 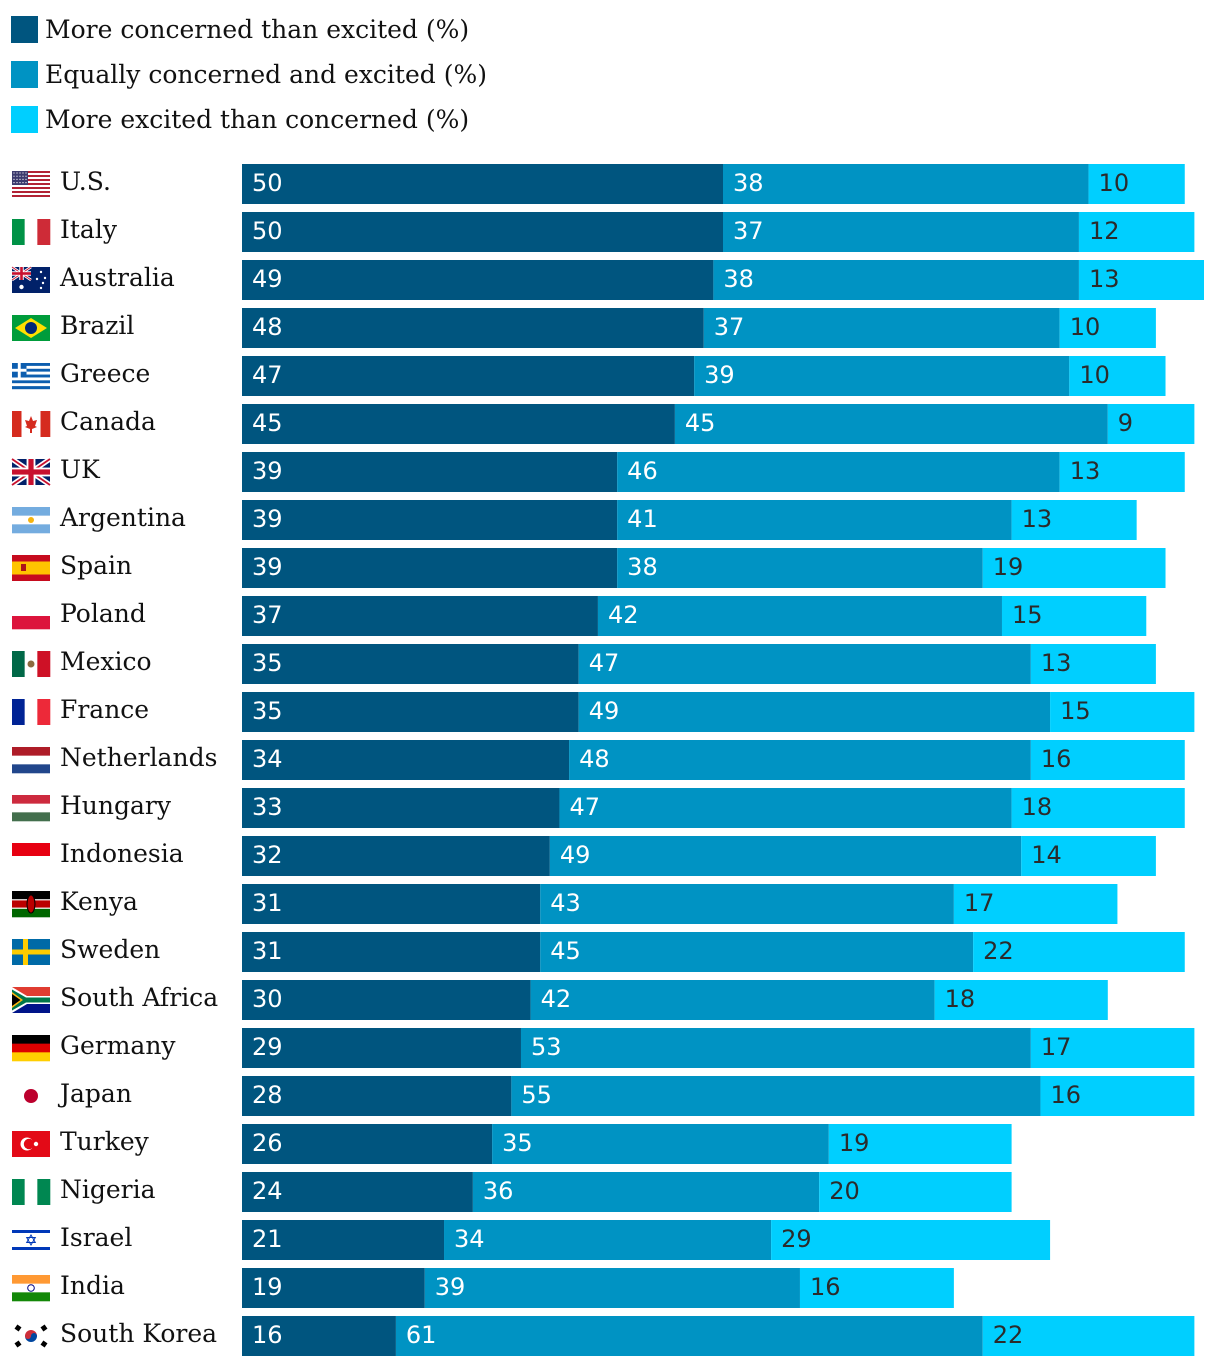 What do you see at coordinates (94, 1093) in the screenshot?
I see `country-label: Japan` at bounding box center [94, 1093].